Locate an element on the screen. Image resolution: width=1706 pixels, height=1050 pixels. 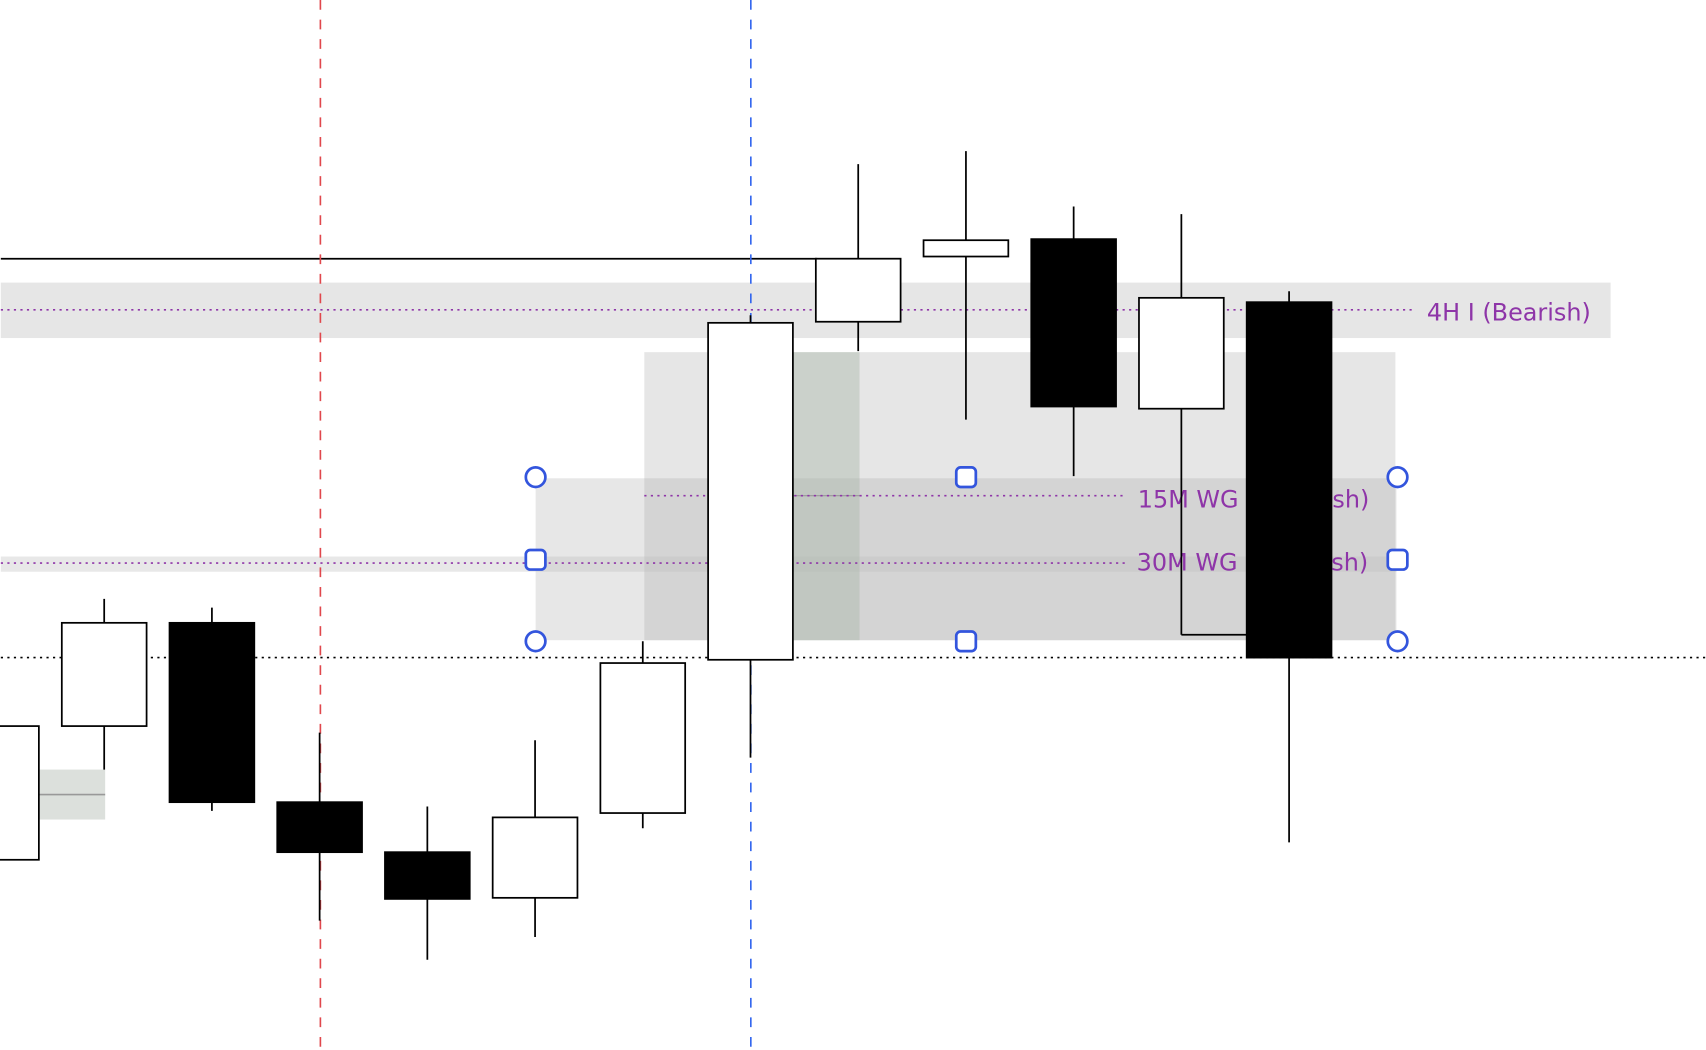
handle-top-left is located at coordinates (535, 477).